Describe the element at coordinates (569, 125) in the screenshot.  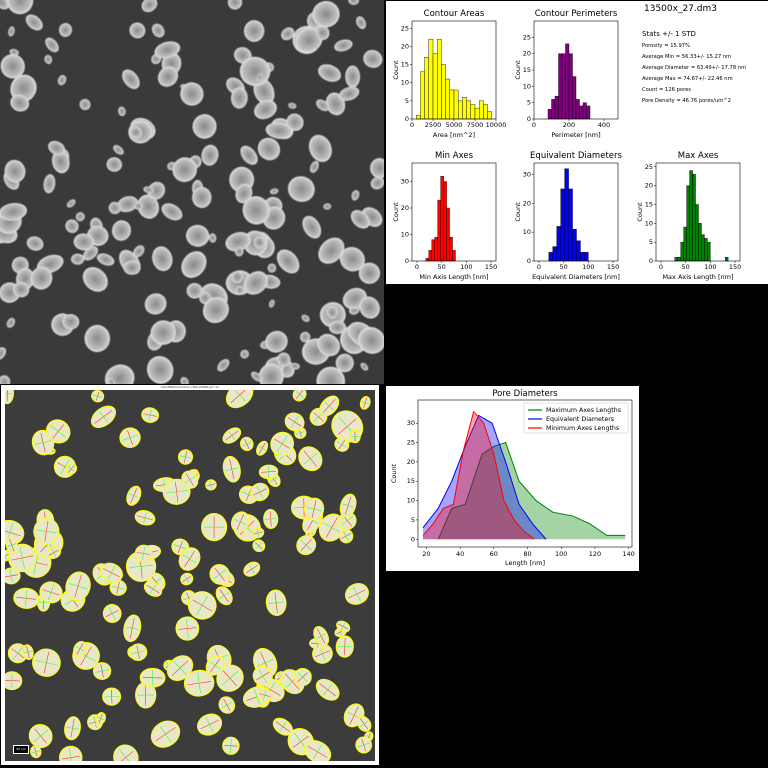
I see `x-tick-label: 200` at that location.